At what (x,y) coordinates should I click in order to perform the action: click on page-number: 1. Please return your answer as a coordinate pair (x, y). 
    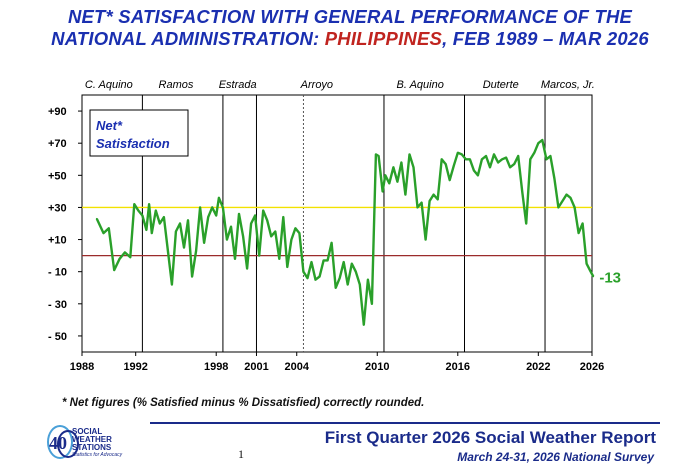
    Looking at the image, I should click on (241, 454).